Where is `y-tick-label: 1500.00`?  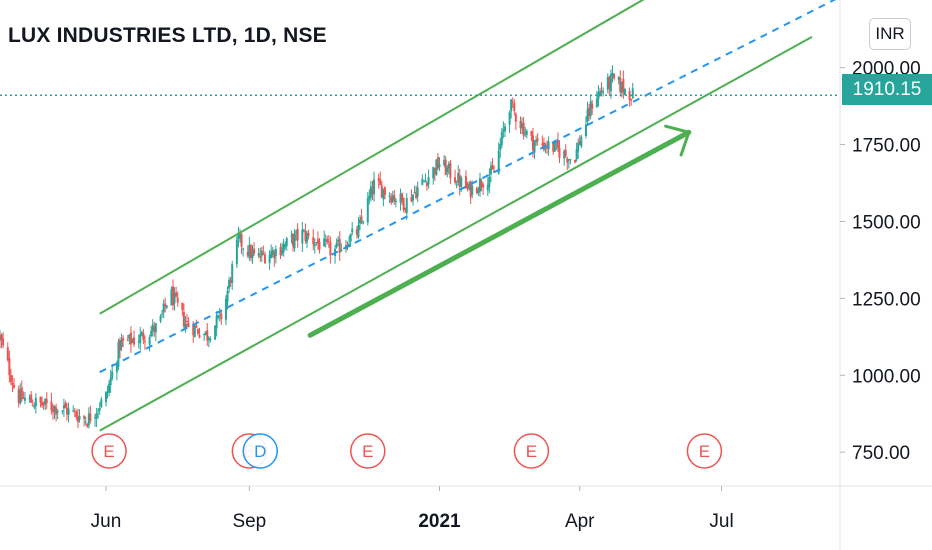 y-tick-label: 1500.00 is located at coordinates (886, 222).